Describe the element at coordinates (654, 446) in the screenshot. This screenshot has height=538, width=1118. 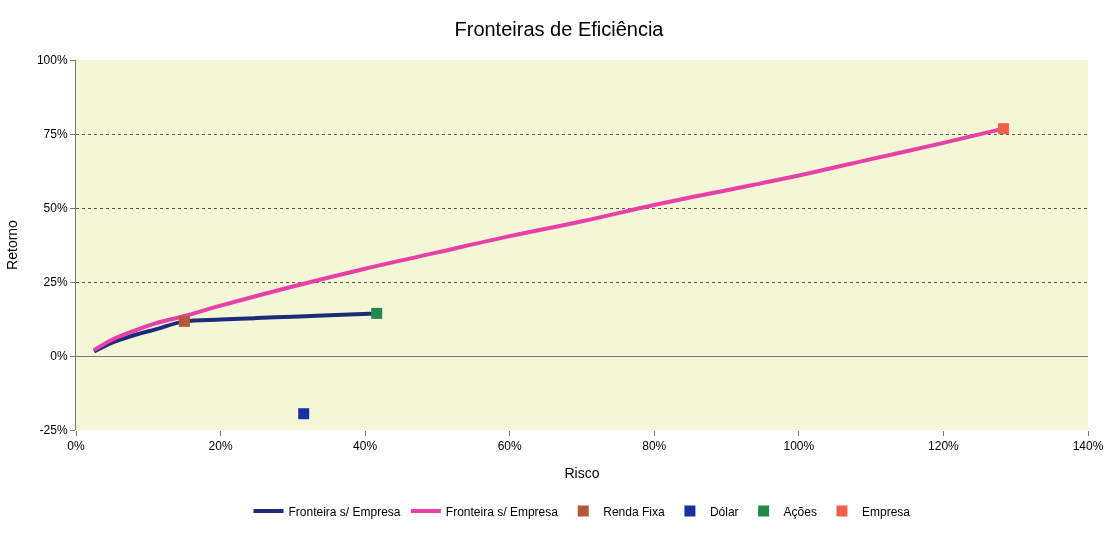
I see `x-tick-label: 80%` at that location.